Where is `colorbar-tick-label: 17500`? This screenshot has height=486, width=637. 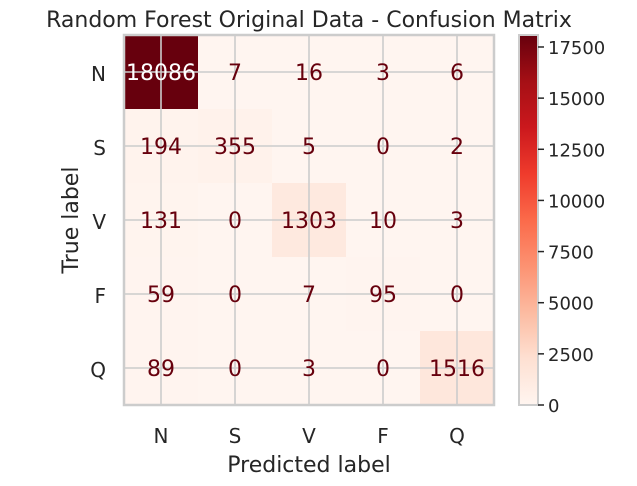
colorbar-tick-label: 17500 is located at coordinates (576, 48).